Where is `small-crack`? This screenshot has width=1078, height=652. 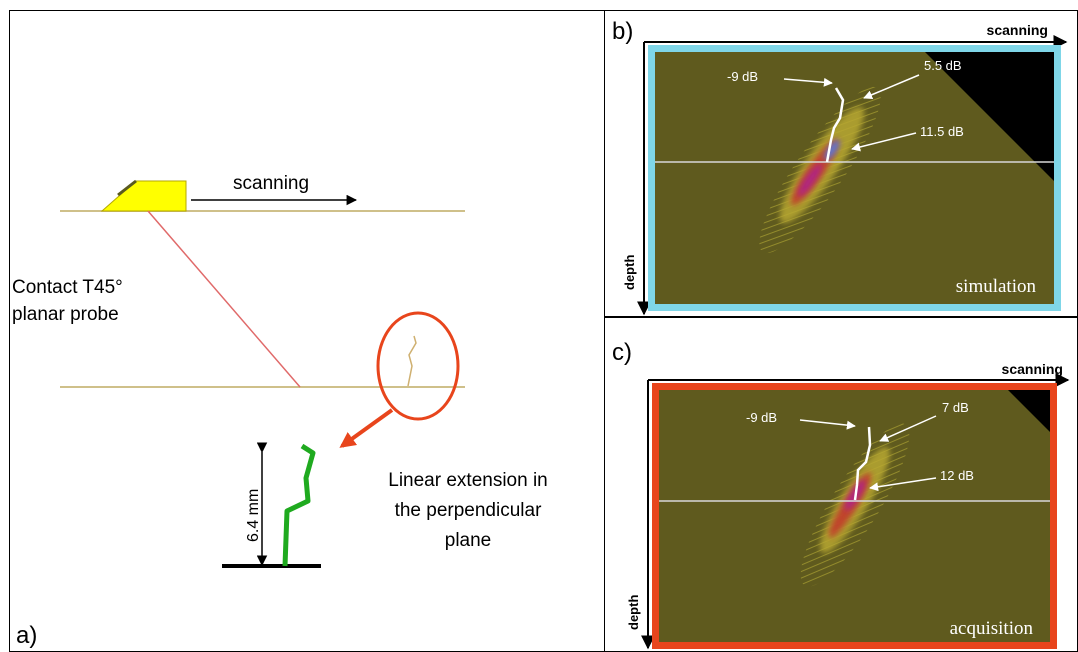
small-crack is located at coordinates (412, 361).